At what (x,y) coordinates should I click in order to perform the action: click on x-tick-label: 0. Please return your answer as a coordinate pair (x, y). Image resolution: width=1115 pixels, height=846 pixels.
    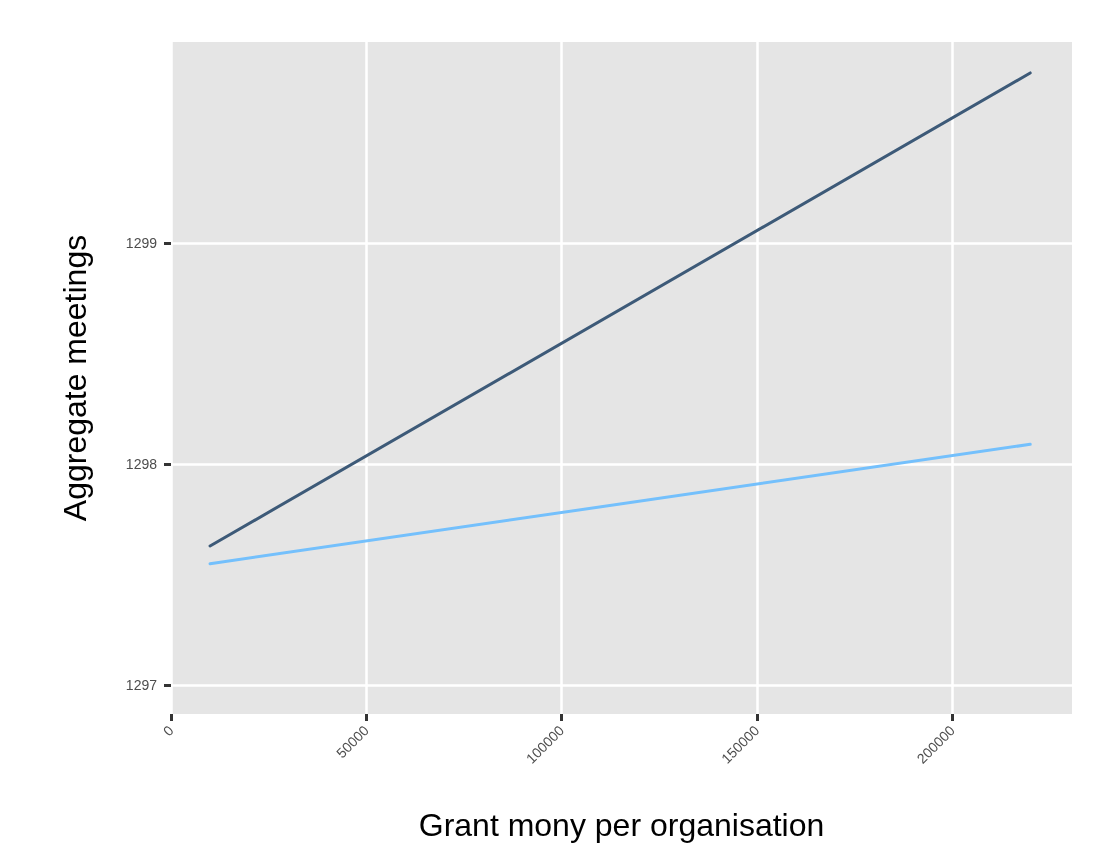
    Looking at the image, I should click on (168, 731).